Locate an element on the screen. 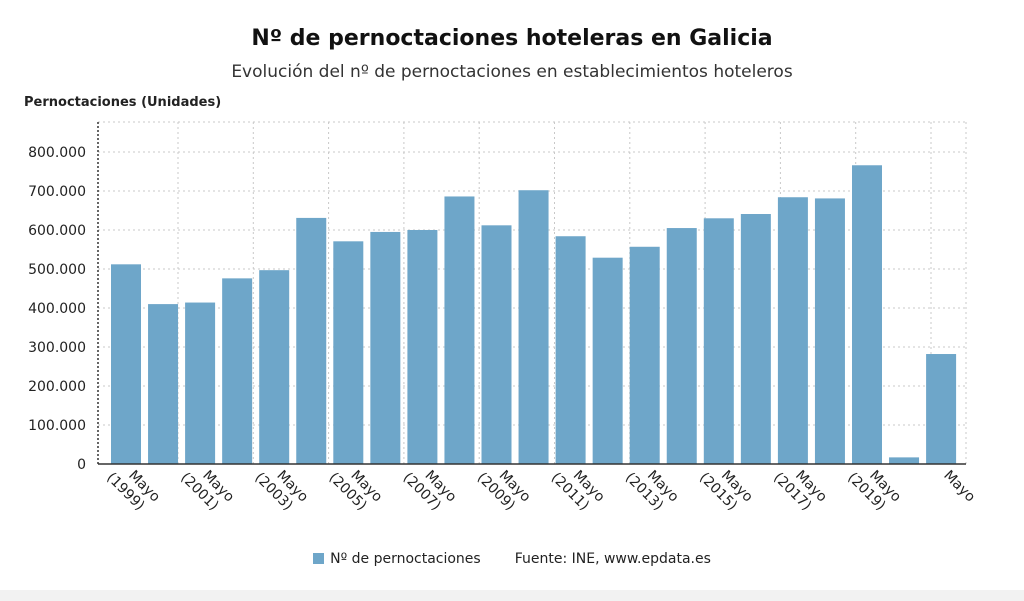 The width and height of the screenshot is (1024, 601). x-tick-label: Mayo(1999) is located at coordinates (133, 491).